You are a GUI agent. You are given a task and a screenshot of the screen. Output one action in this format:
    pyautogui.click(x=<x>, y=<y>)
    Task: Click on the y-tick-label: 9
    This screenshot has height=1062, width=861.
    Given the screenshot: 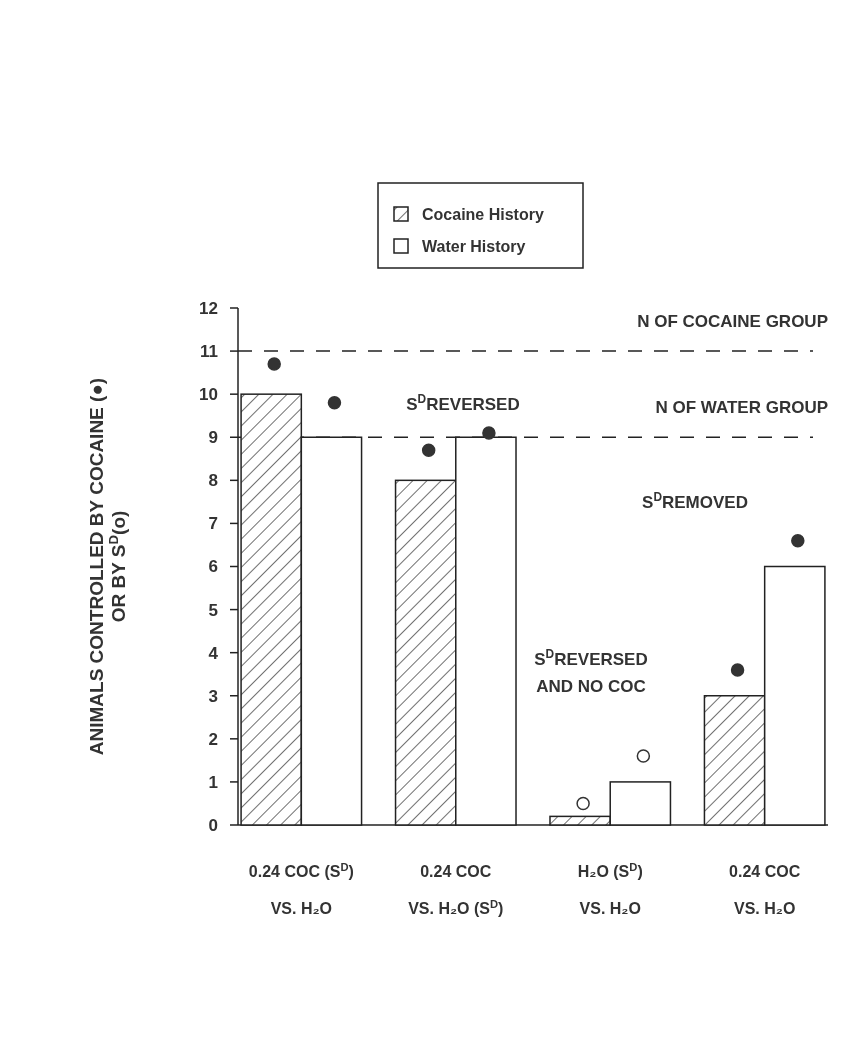 What is the action you would take?
    pyautogui.click(x=213, y=438)
    